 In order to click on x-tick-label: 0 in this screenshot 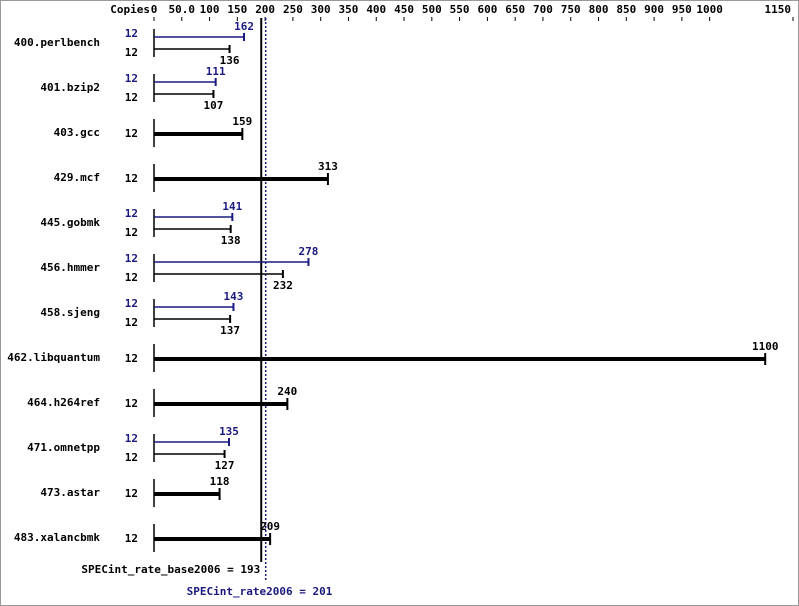, I will do `click(154, 9)`.